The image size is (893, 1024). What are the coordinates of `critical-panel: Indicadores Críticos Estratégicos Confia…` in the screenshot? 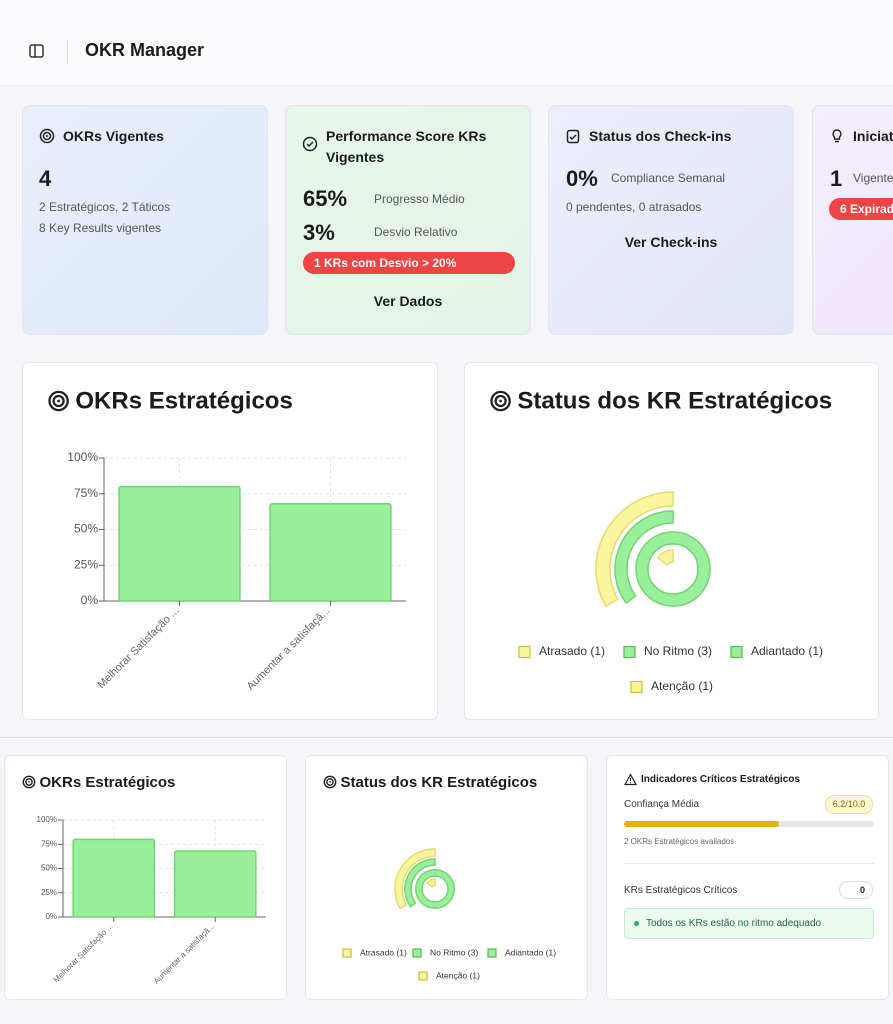 It's located at (747, 877).